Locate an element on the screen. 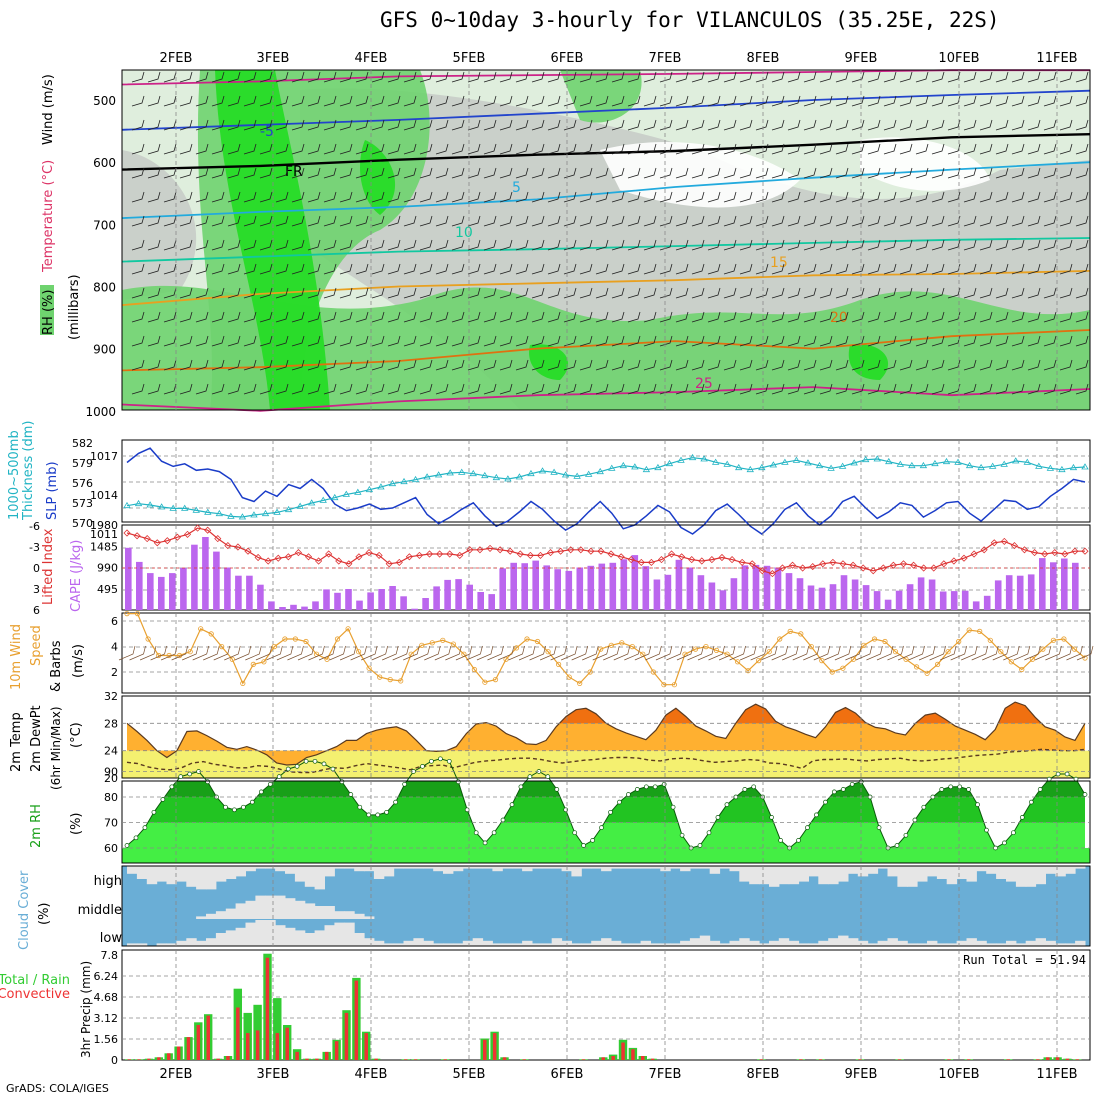 The image size is (1100, 1100). lifted-index-tick: -3 is located at coordinates (34, 547).